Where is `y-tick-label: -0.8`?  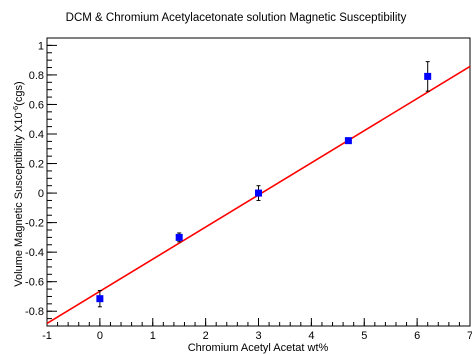
y-tick-label: -0.8 is located at coordinates (34, 312).